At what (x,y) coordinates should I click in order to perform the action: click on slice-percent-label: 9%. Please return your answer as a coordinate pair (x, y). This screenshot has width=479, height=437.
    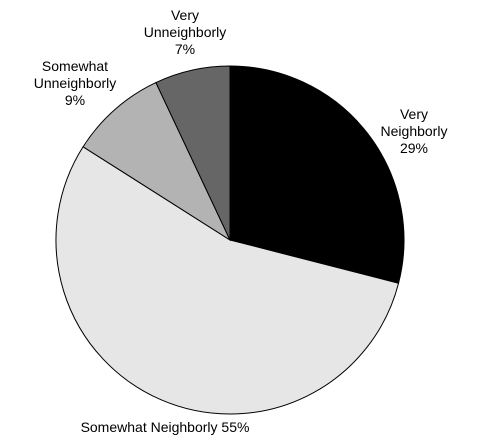
    Looking at the image, I should click on (75, 100).